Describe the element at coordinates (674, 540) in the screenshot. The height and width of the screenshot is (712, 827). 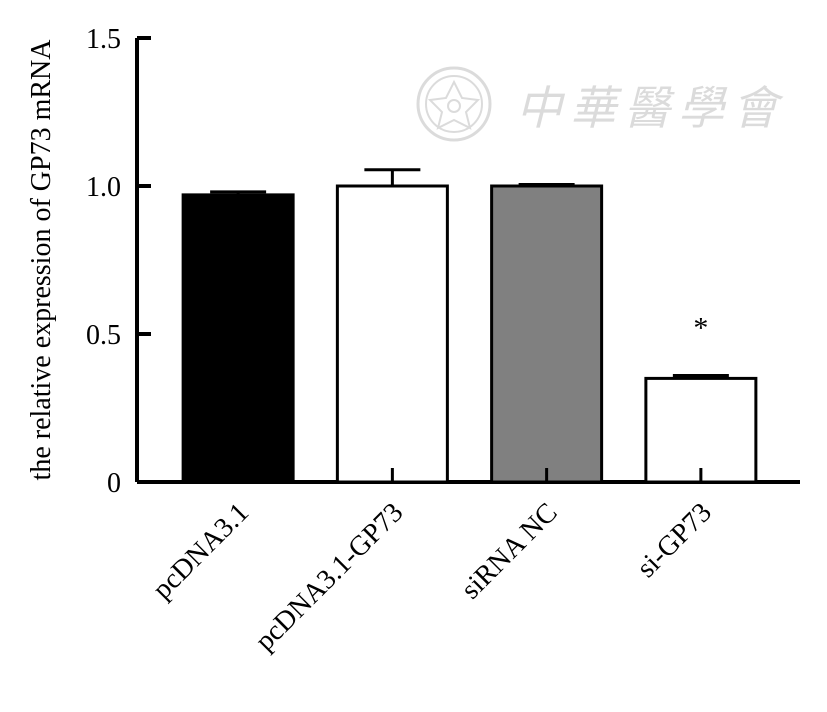
I see `x-category-label: si-GP73` at that location.